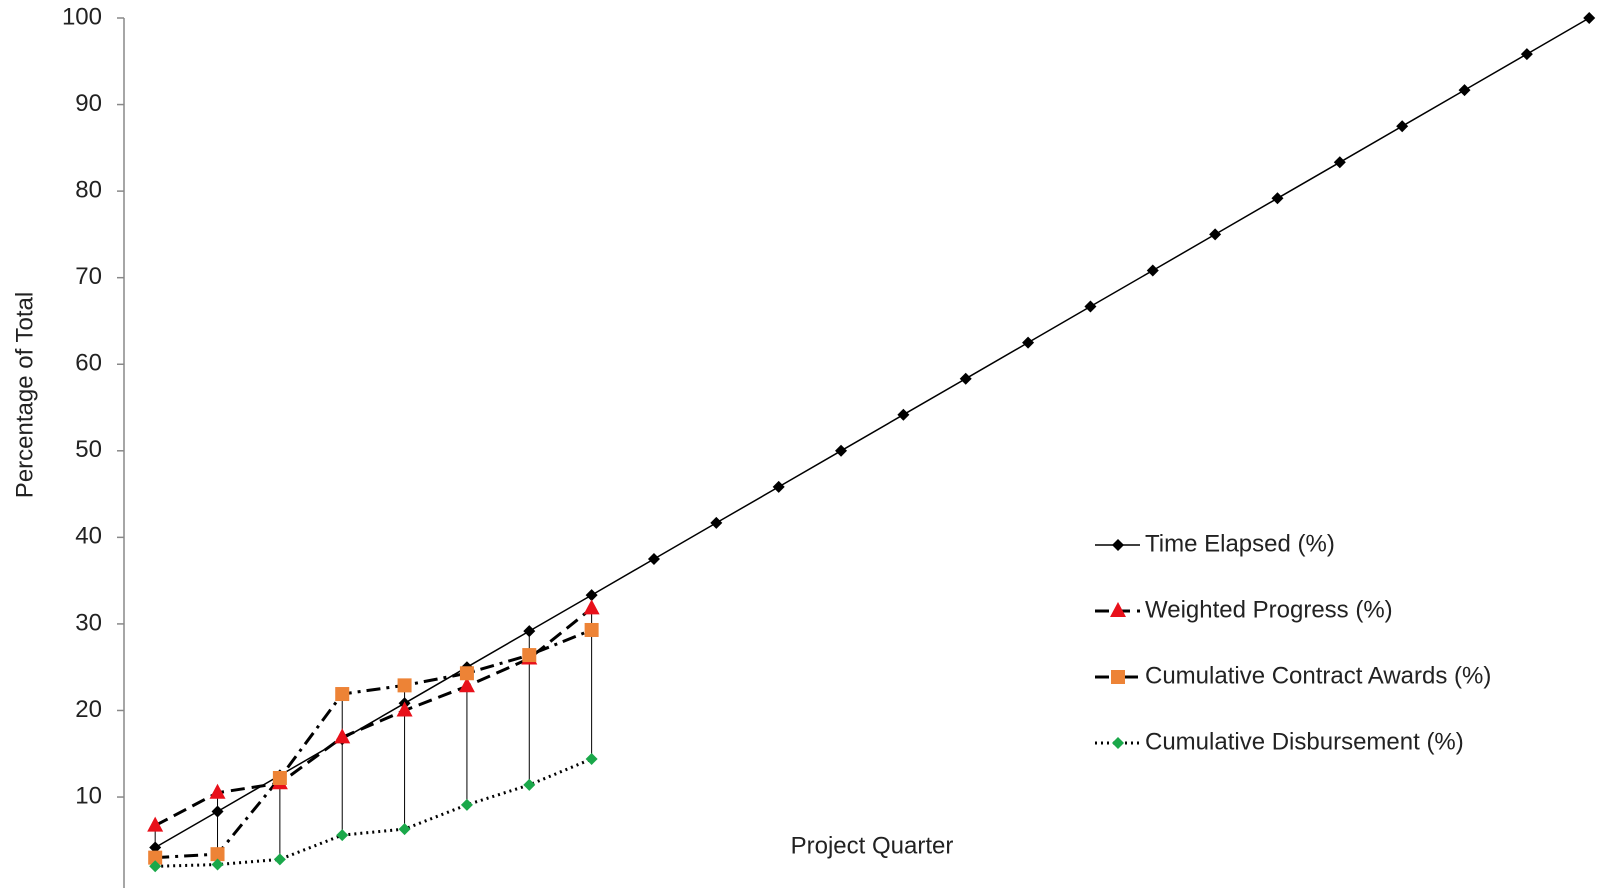 The image size is (1610, 888). Describe the element at coordinates (1318, 675) in the screenshot. I see `legend-label: Cumulative Contract Awards (%)` at that location.